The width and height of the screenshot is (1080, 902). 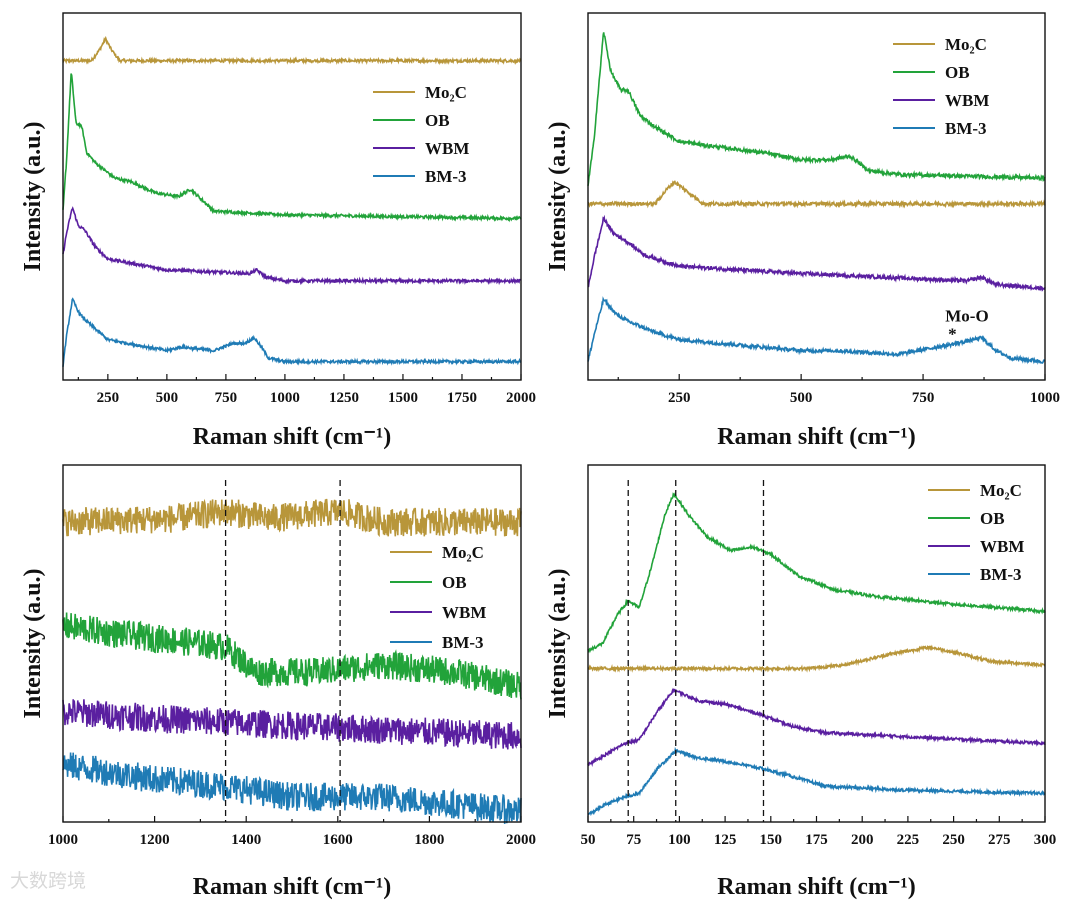 What do you see at coordinates (999, 840) in the screenshot?
I see `x-tick-label: 275` at bounding box center [999, 840].